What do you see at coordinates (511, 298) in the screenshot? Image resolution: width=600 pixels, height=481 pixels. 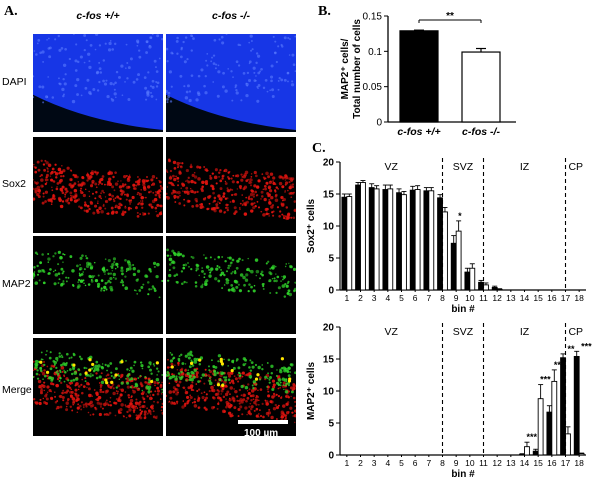 I see `sox2-x-tick-label: 13` at bounding box center [511, 298].